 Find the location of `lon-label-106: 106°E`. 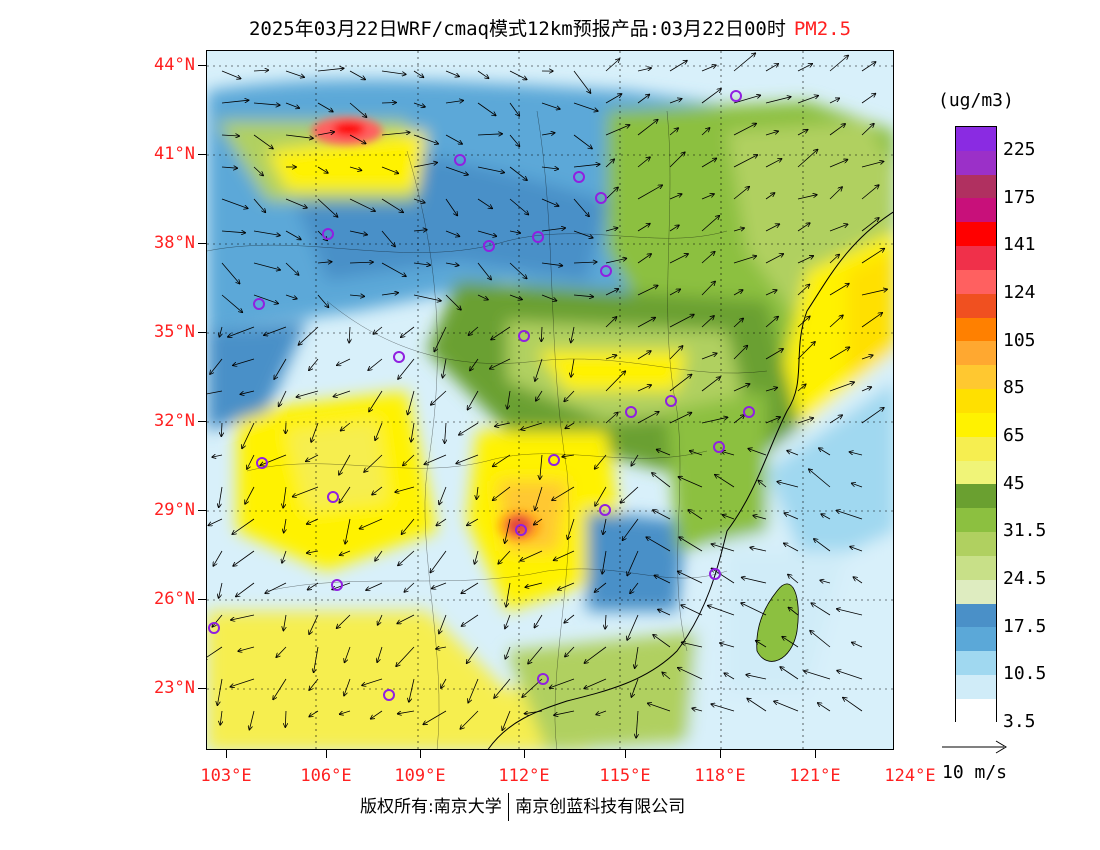

lon-label-106: 106°E is located at coordinates (326, 776).